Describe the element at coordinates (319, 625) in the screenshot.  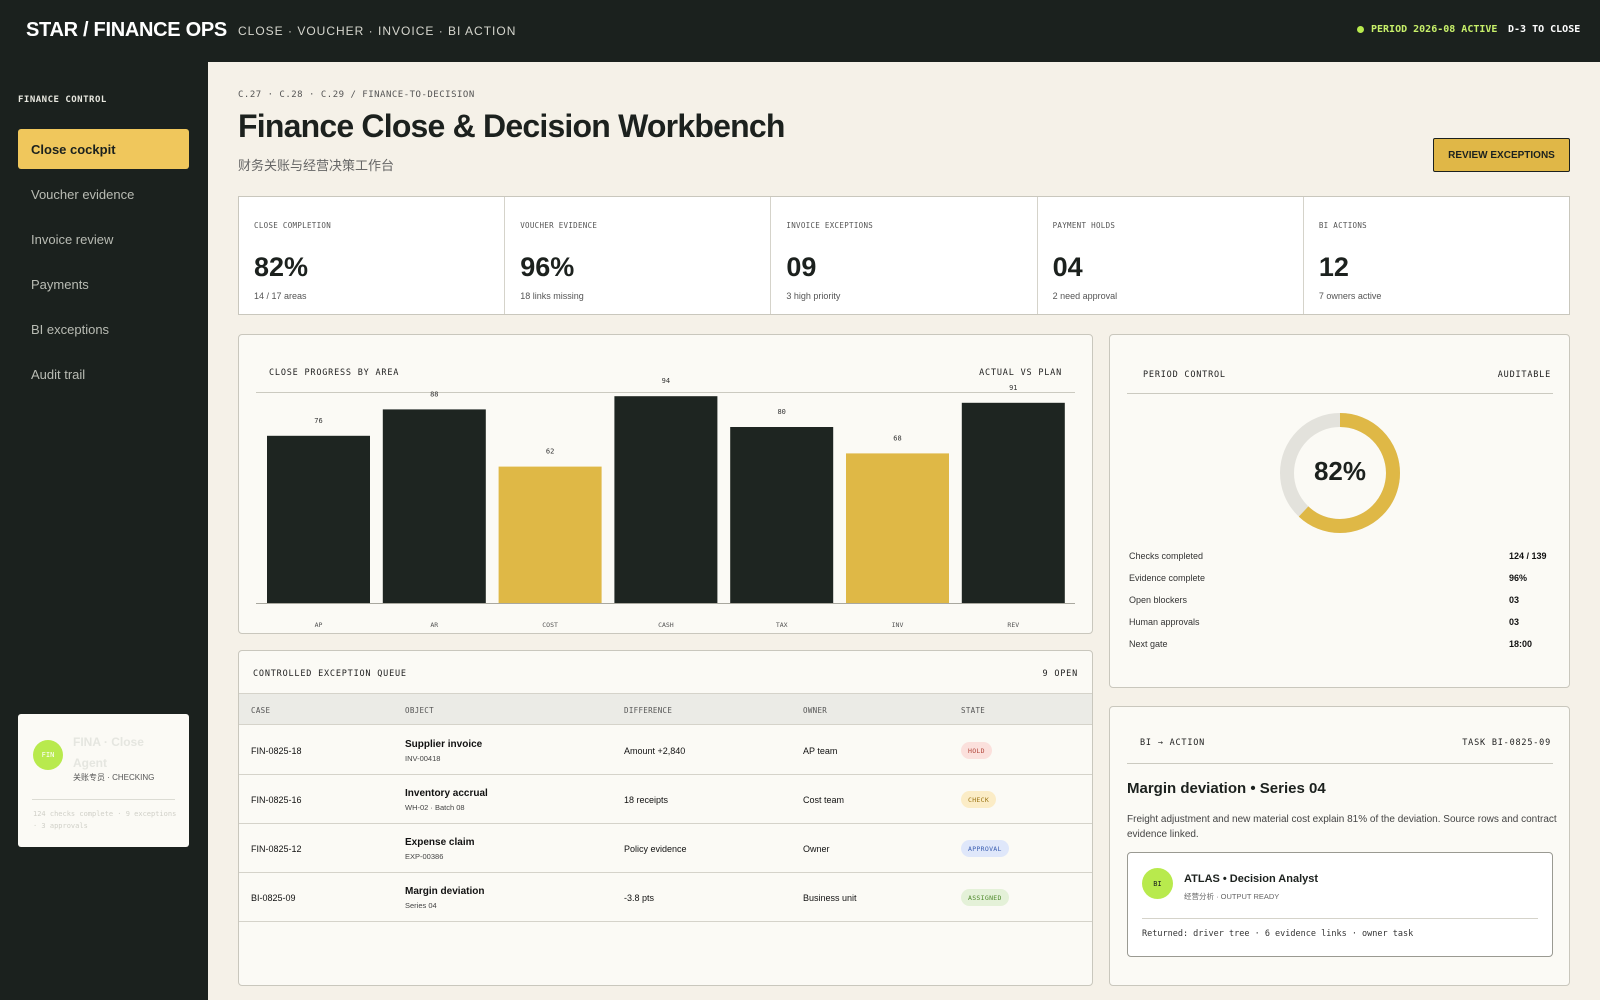
I see `tick-label: AP` at that location.